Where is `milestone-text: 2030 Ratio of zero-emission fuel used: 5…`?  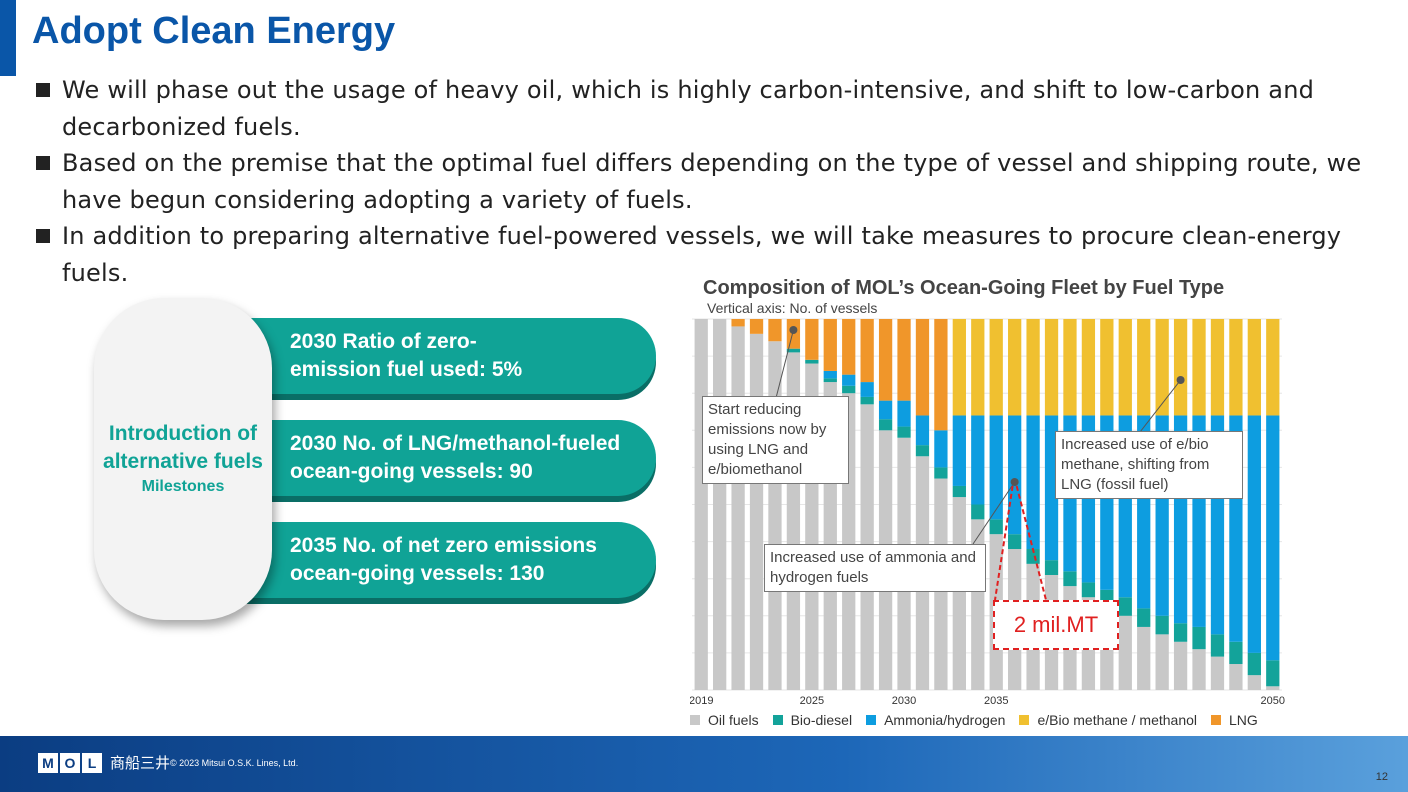 milestone-text: 2030 Ratio of zero-emission fuel used: 5… is located at coordinates (406, 355).